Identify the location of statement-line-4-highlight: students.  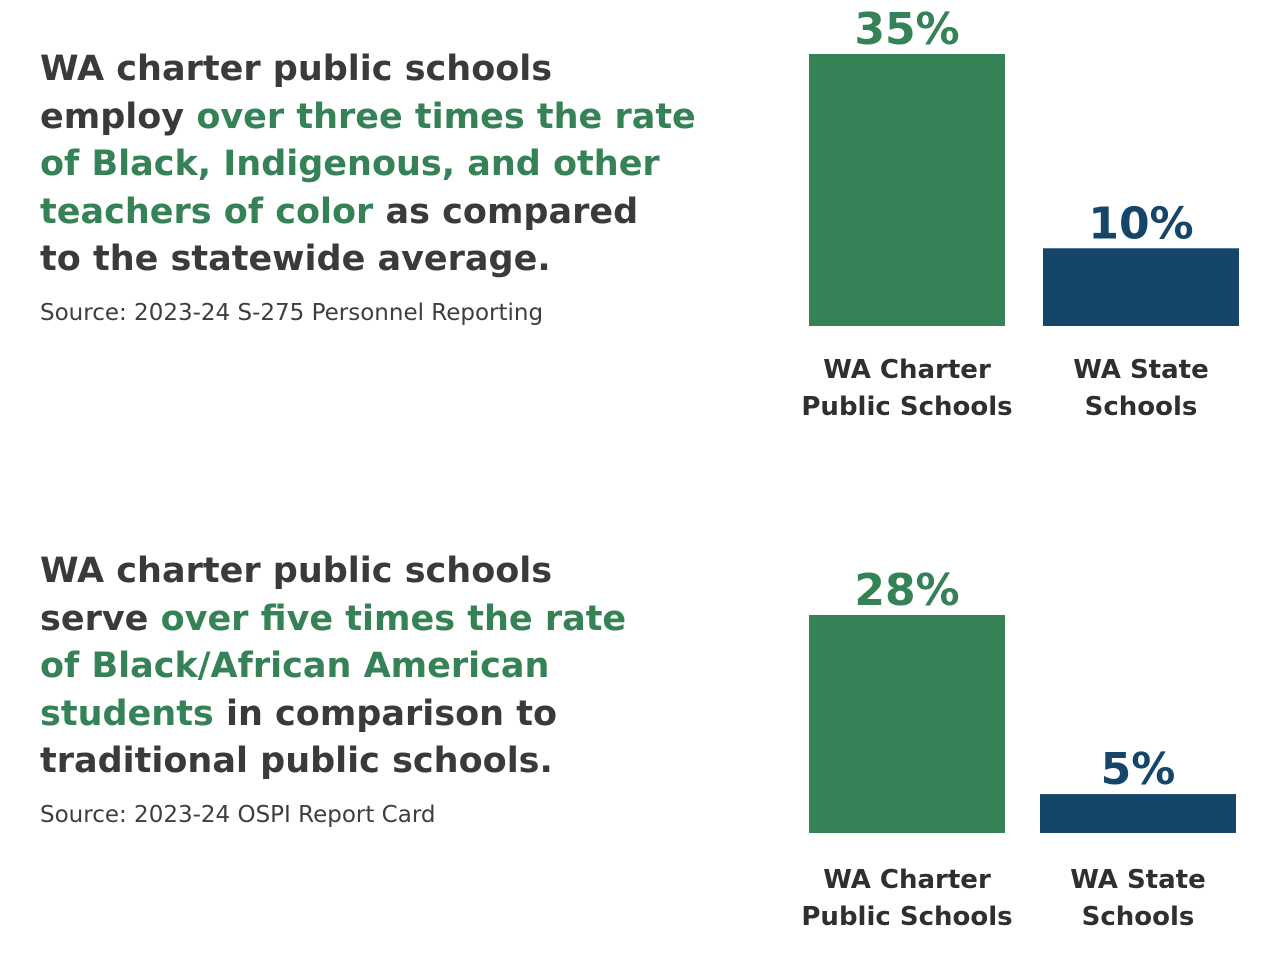
(127, 713).